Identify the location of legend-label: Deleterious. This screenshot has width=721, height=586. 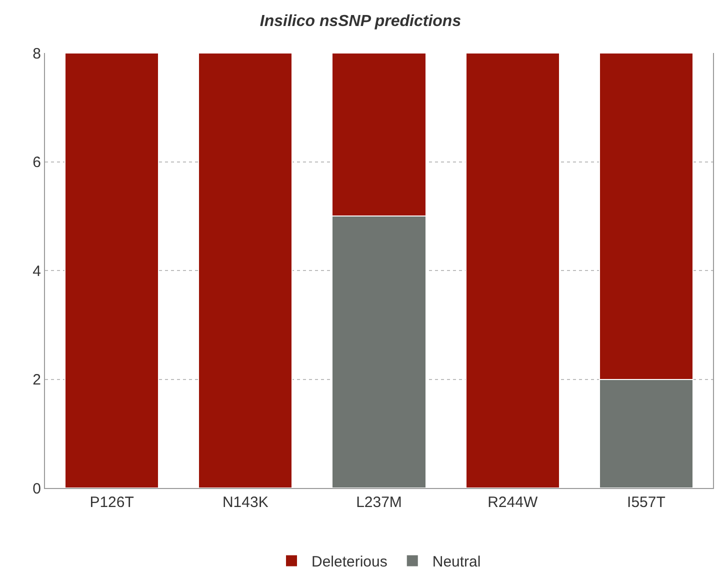
(350, 562).